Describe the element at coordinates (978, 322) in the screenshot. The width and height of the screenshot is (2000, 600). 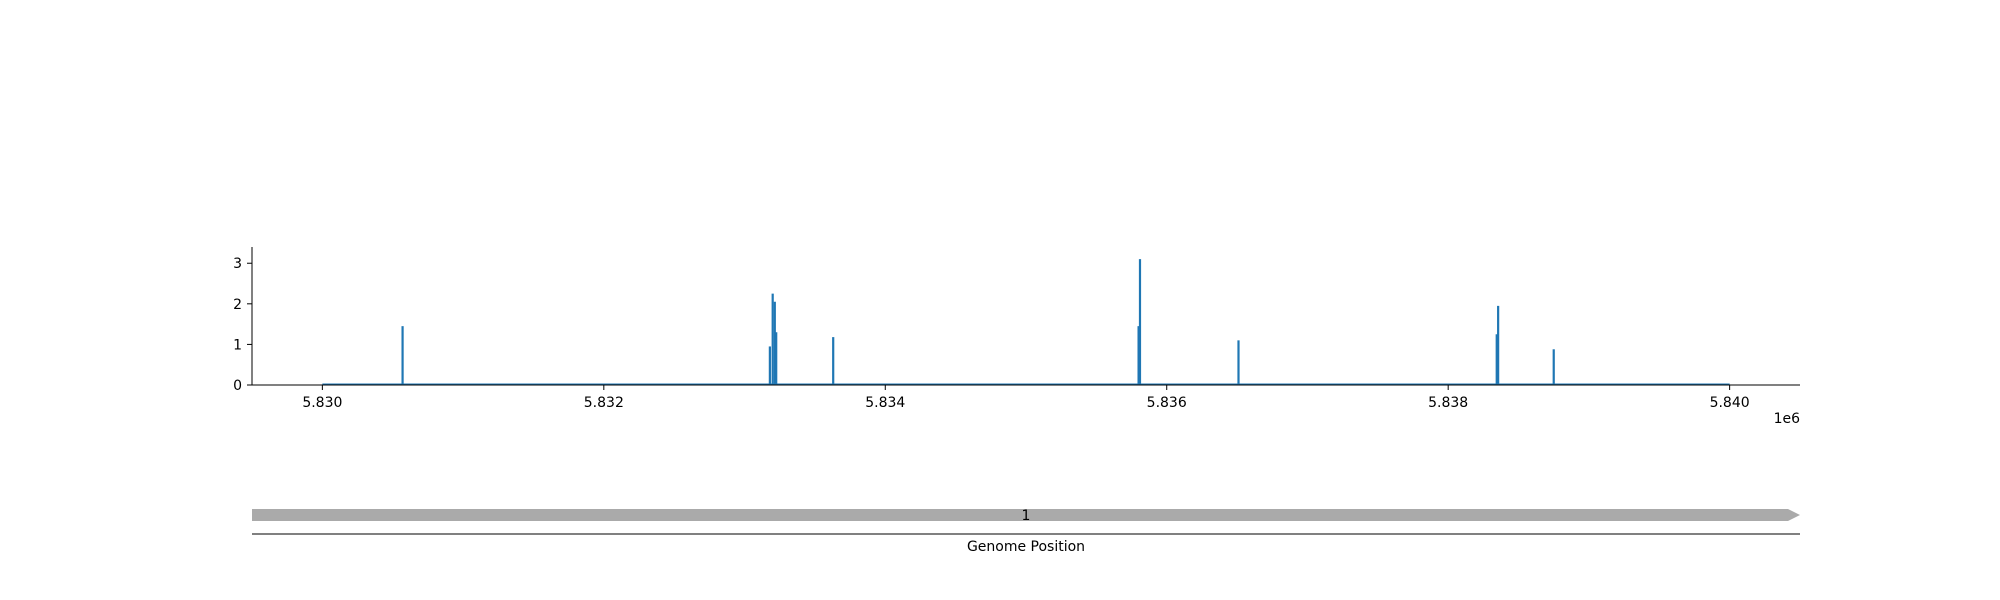
I see `coverage-bars` at that location.